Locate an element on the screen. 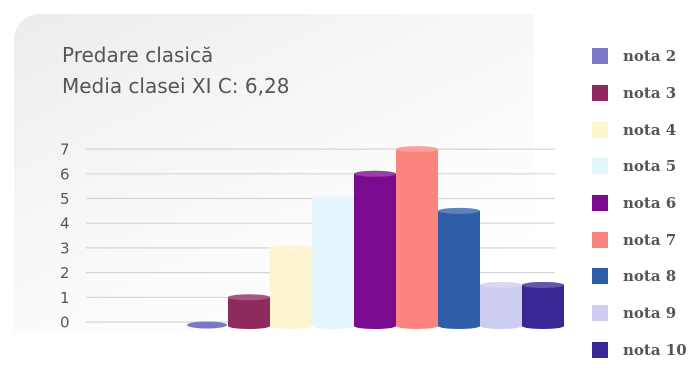 The width and height of the screenshot is (700, 368). y-tick-label-5: 5 is located at coordinates (65, 199).